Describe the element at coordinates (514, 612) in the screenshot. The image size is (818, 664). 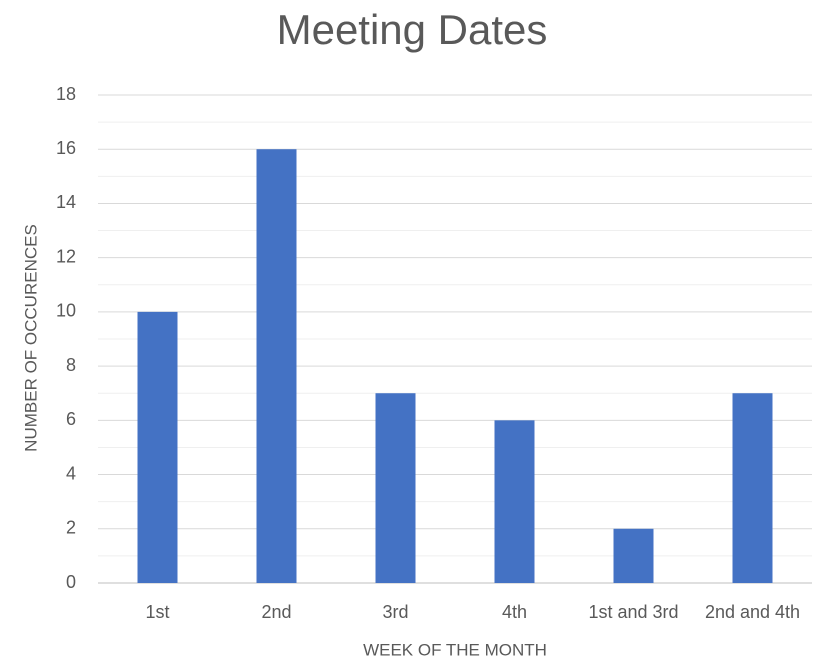
I see `x-tick-label: 4th` at that location.